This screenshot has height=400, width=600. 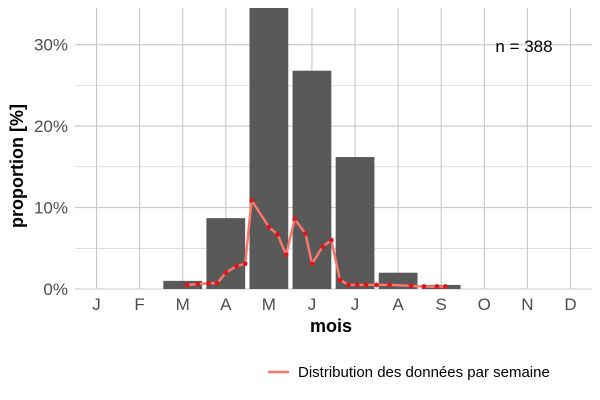 What do you see at coordinates (51, 45) in the screenshot?
I see `y-tick-label: 30%` at bounding box center [51, 45].